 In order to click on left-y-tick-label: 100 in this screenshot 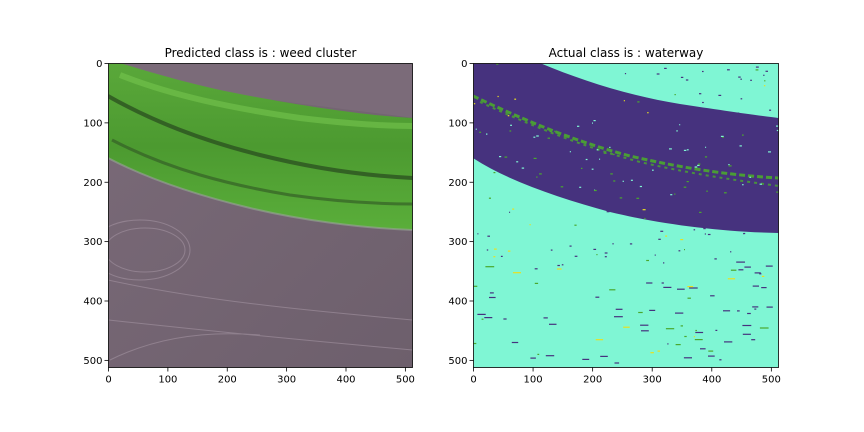, I will do `click(92, 123)`.